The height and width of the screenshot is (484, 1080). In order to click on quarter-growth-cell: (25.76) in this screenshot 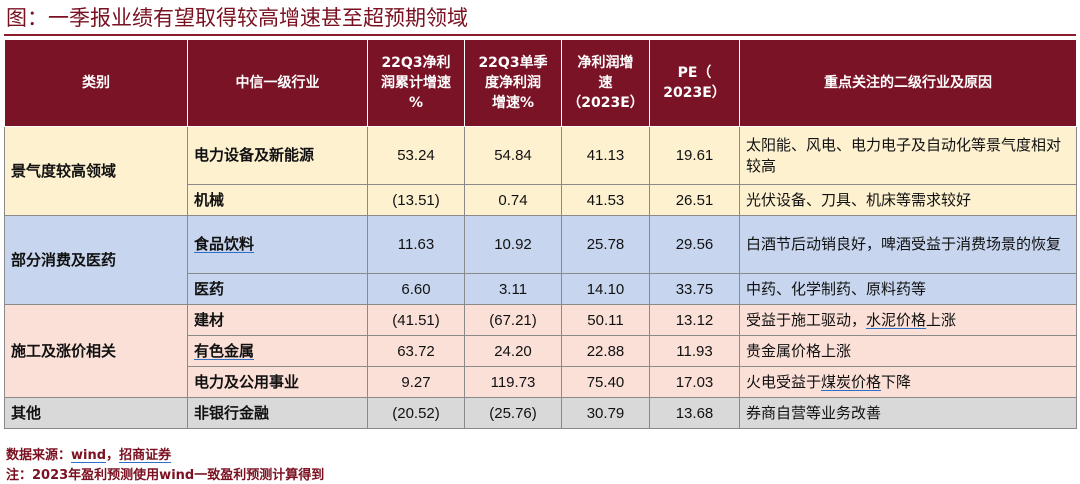, I will do `click(513, 413)`.